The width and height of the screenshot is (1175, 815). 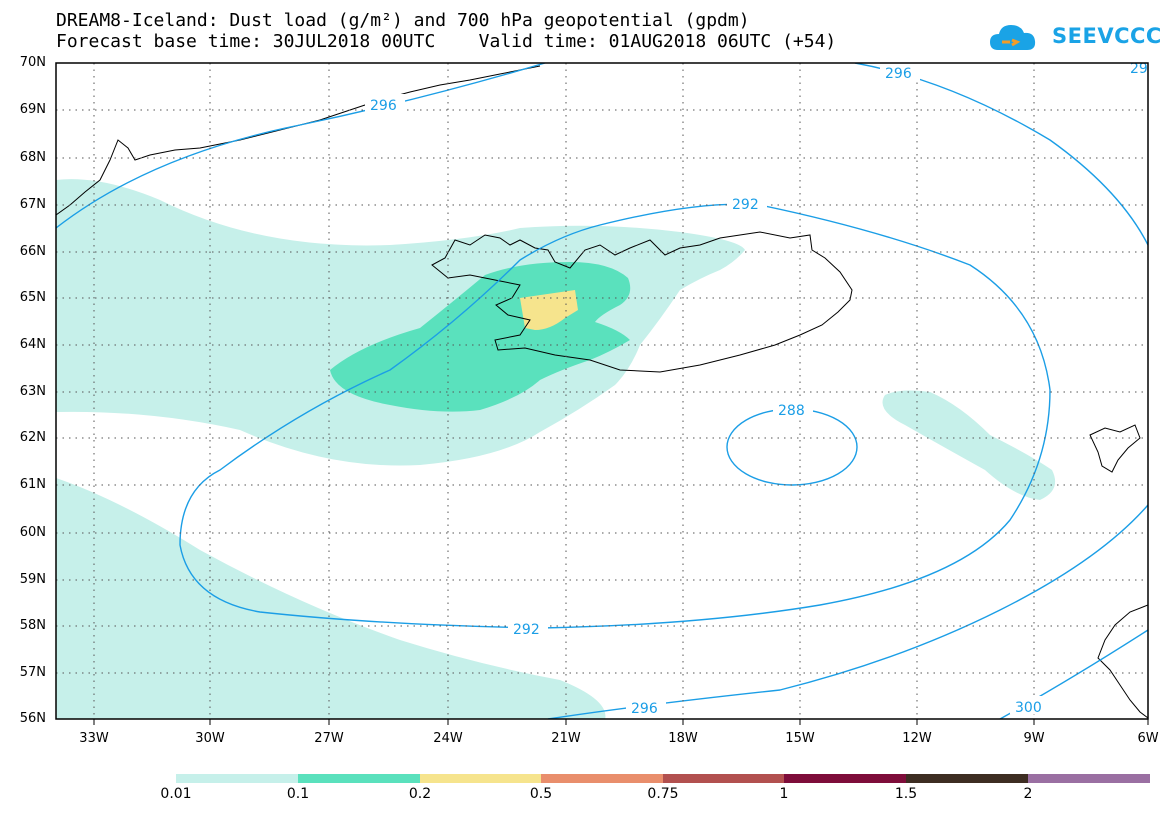 I want to click on lat-label: 68N, so click(x=32, y=157).